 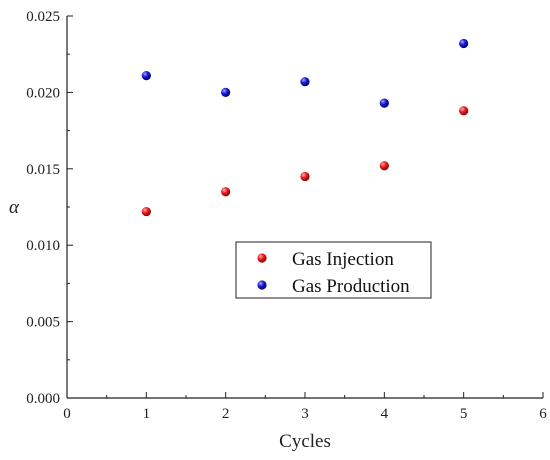 I want to click on y-axis-title: α, so click(x=14, y=207).